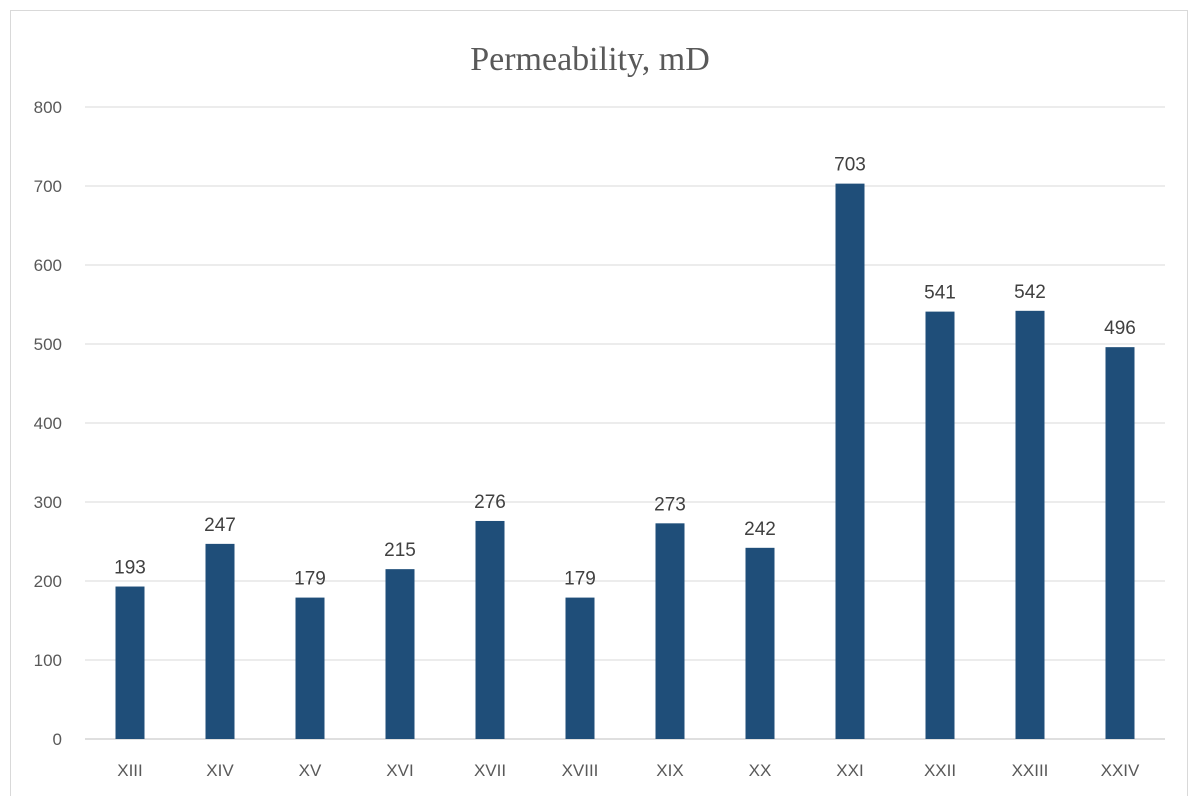 This screenshot has height=796, width=1194. Describe the element at coordinates (399, 770) in the screenshot. I see `x-tick-label: XVI` at that location.